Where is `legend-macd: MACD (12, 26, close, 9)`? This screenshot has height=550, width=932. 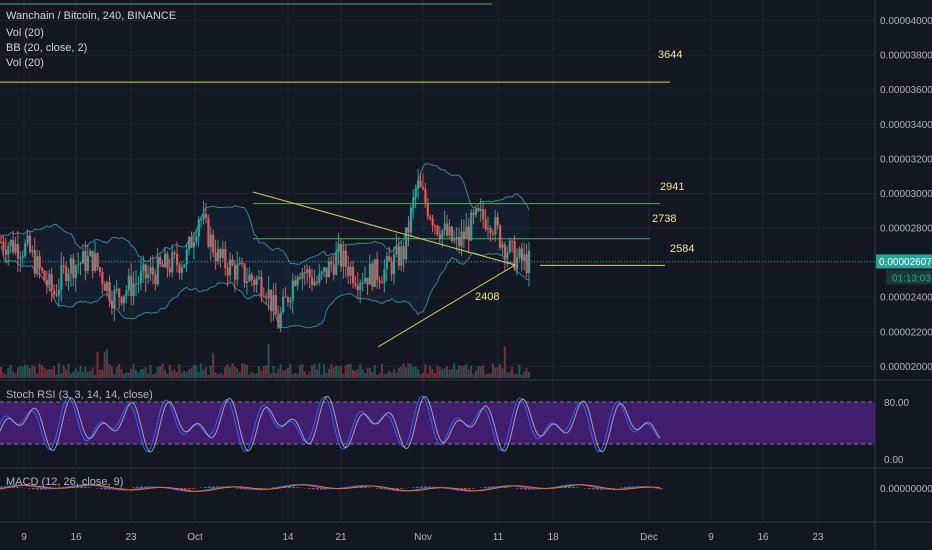 legend-macd: MACD (12, 26, close, 9) is located at coordinates (65, 482).